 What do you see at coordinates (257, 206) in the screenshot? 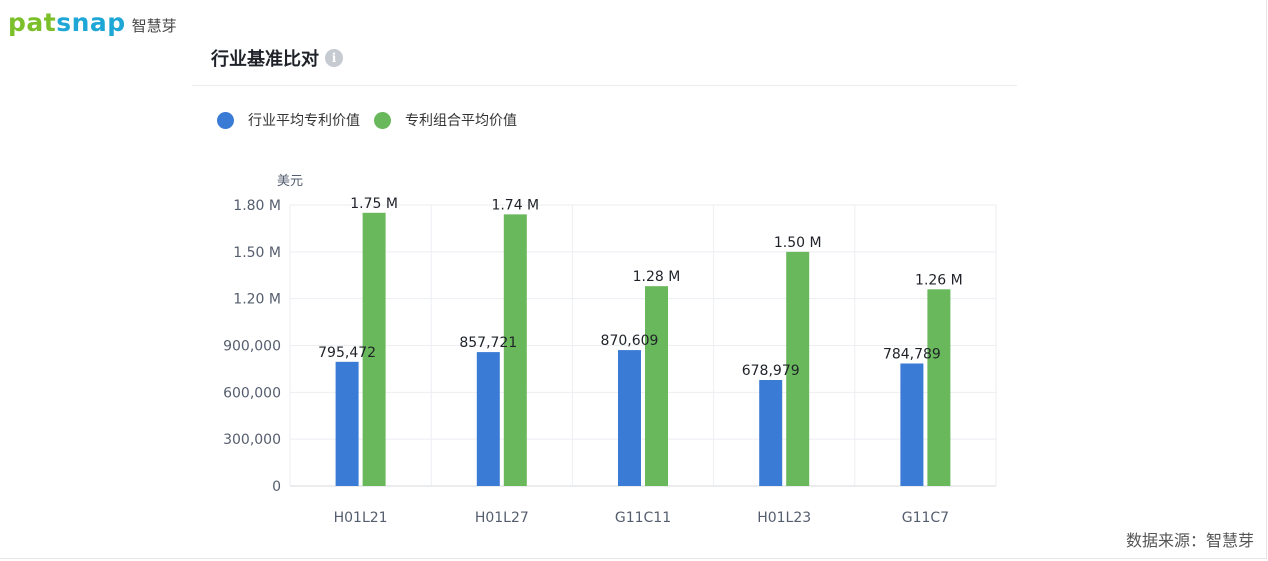
I see `y-tick-label: 1.80 M` at bounding box center [257, 206].